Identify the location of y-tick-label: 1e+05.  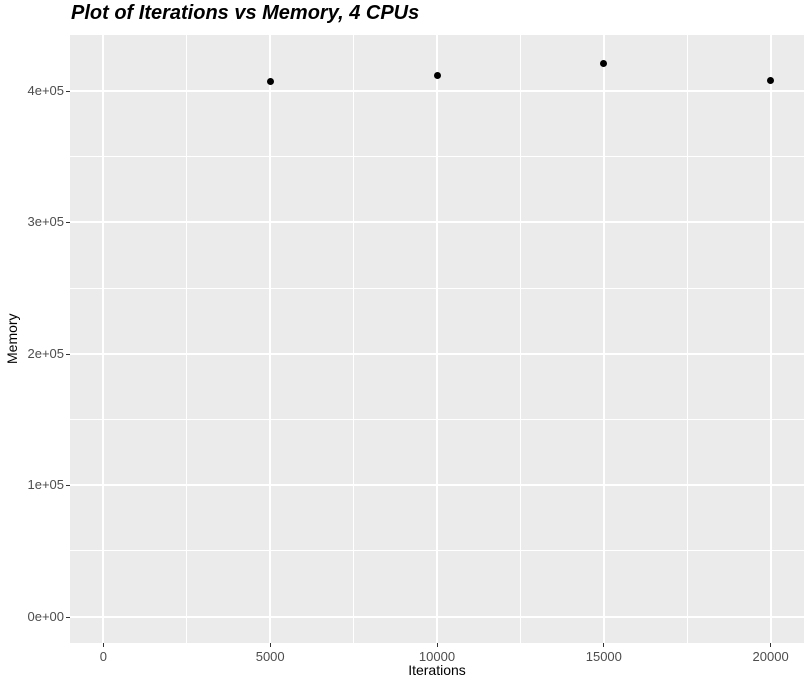
(45, 485).